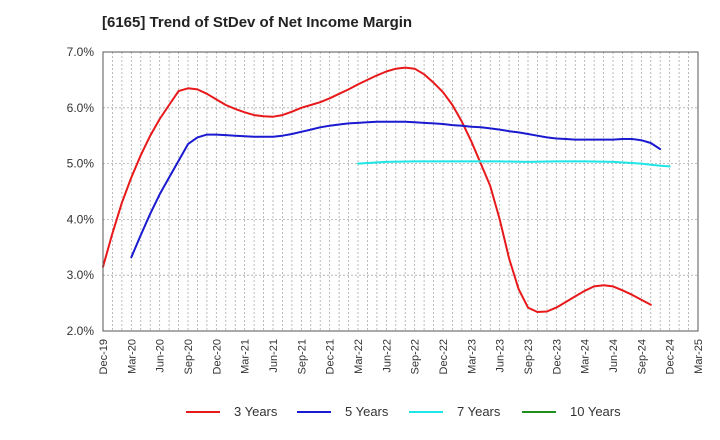 The height and width of the screenshot is (440, 720). I want to click on legend: 3 Years 5 Years 7 Years 10 Years, so click(360, 415).